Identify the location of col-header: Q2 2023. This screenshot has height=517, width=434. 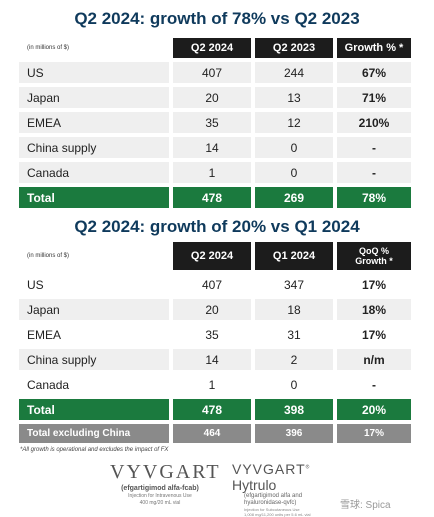
(294, 48).